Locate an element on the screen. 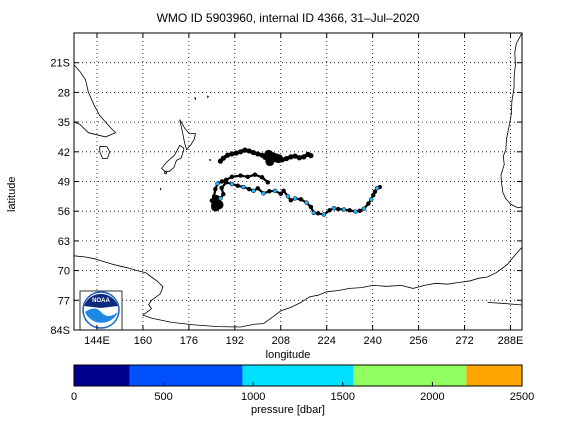 The width and height of the screenshot is (576, 432). colorbar-frame is located at coordinates (298, 375).